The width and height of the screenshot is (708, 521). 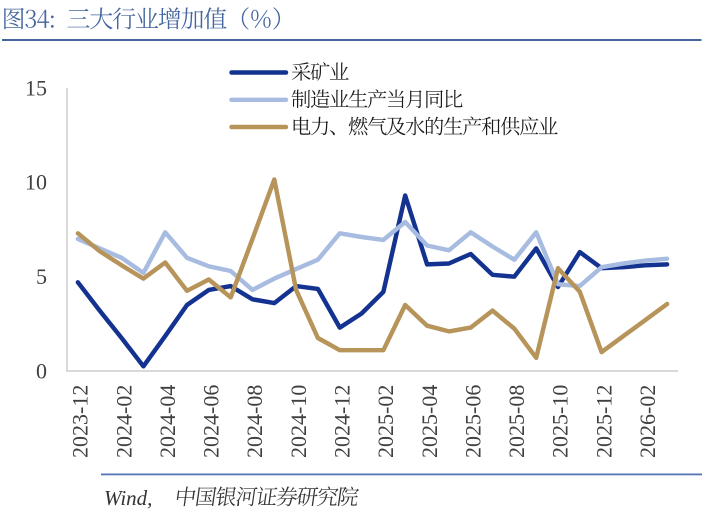 I want to click on svg-text: 2024-06, so click(x=211, y=421).